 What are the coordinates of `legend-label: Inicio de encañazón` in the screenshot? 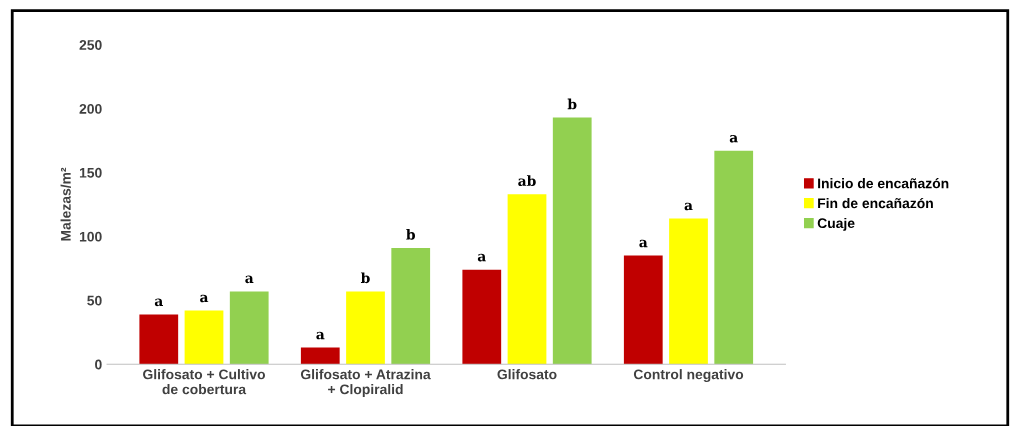 It's located at (883, 183).